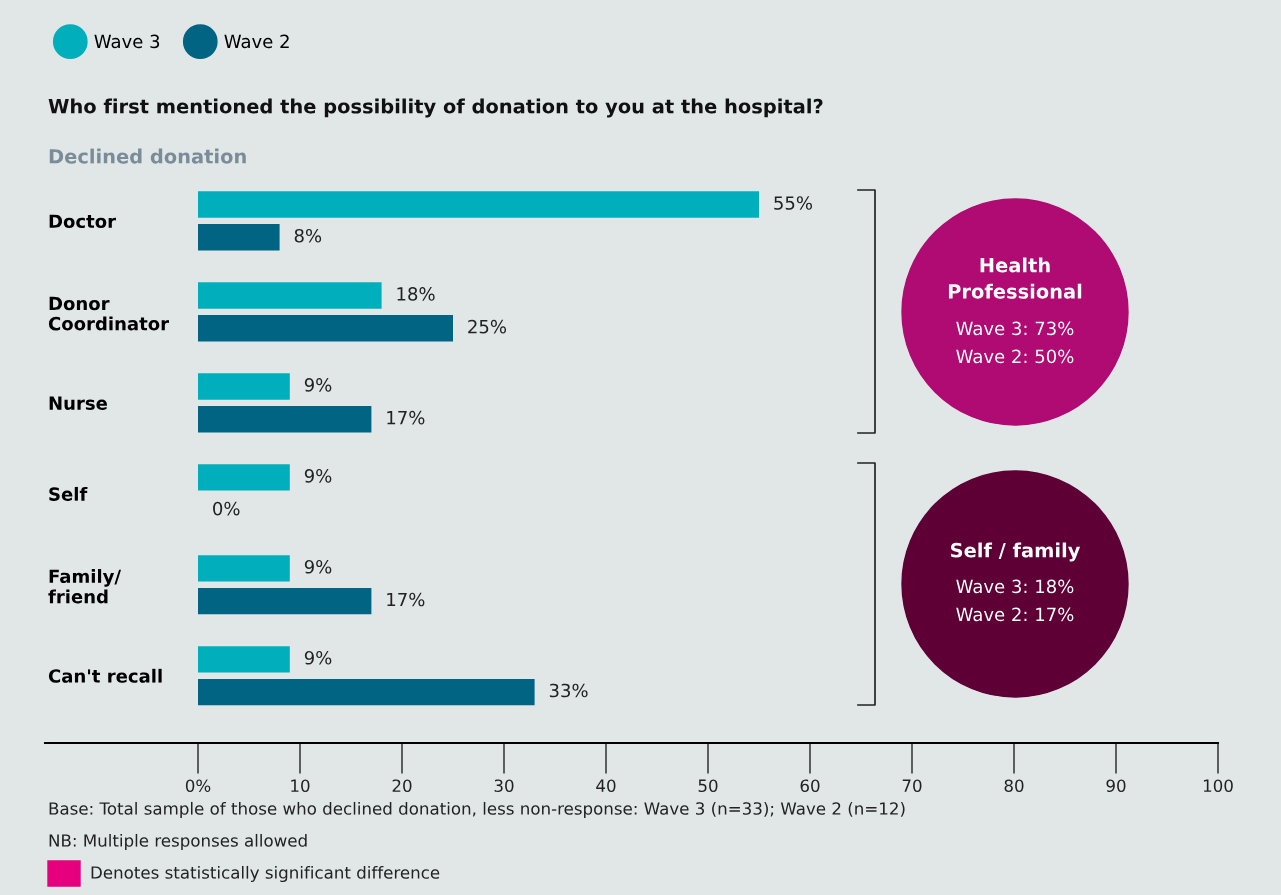 The width and height of the screenshot is (1281, 895). I want to click on data-label: 33%, so click(568, 690).